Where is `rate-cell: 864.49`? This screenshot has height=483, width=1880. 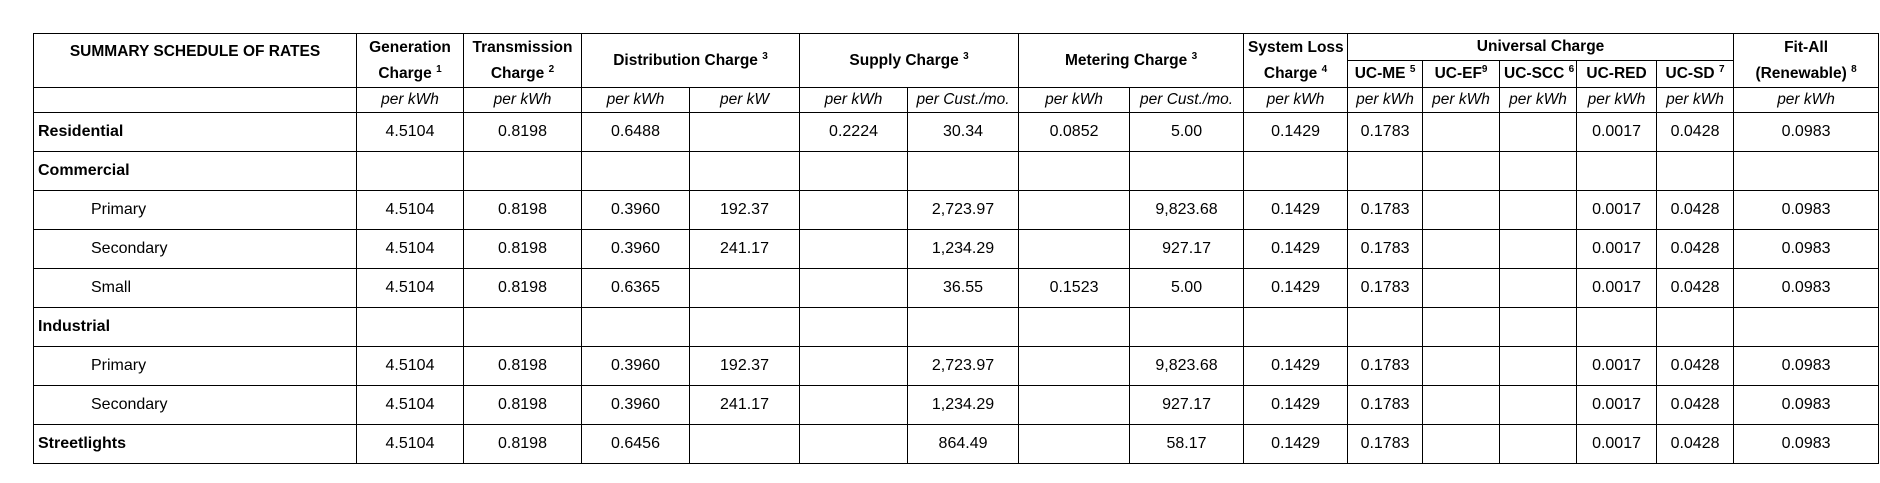
rate-cell: 864.49 is located at coordinates (963, 444).